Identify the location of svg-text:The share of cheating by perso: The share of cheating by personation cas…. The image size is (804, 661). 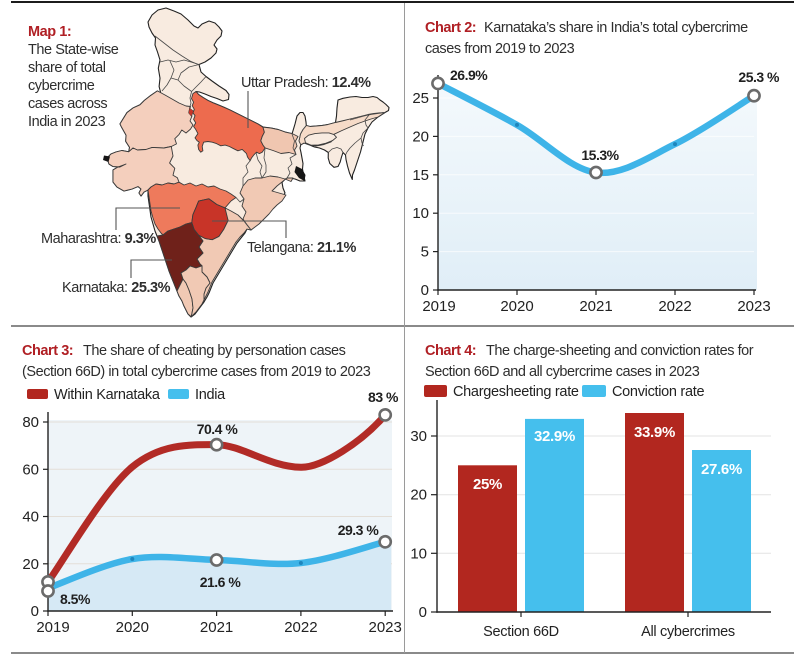
(214, 351).